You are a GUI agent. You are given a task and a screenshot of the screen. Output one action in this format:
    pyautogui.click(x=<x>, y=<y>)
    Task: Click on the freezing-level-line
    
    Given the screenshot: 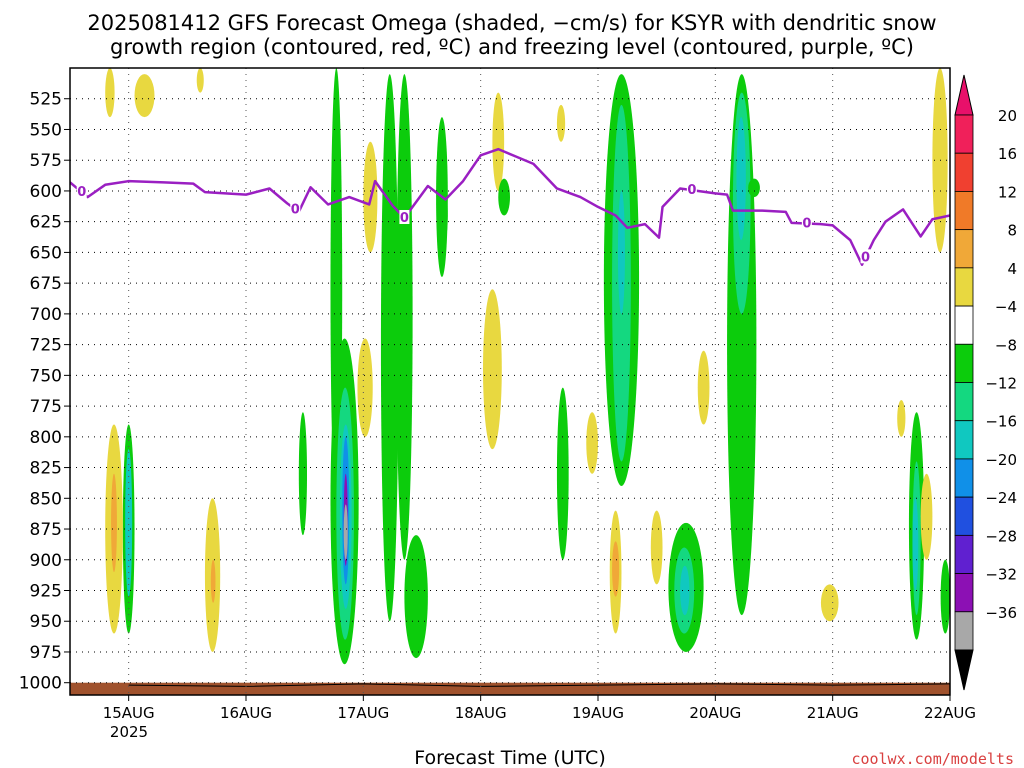 What is the action you would take?
    pyautogui.click(x=510, y=206)
    